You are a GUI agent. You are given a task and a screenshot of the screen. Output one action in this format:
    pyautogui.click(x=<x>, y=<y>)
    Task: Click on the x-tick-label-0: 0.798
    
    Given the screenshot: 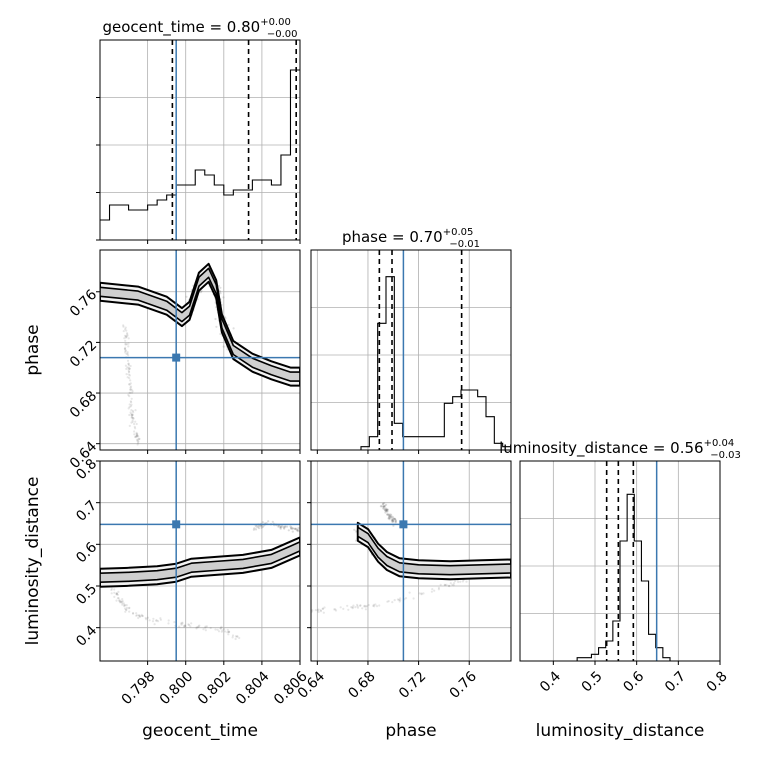 What is the action you would take?
    pyautogui.click(x=139, y=688)
    